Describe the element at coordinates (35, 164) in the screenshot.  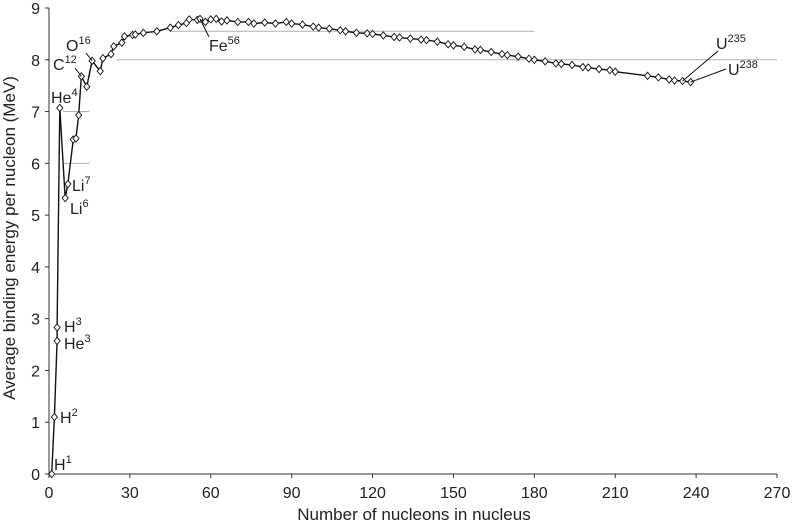
I see `y-tick-label: 6` at that location.